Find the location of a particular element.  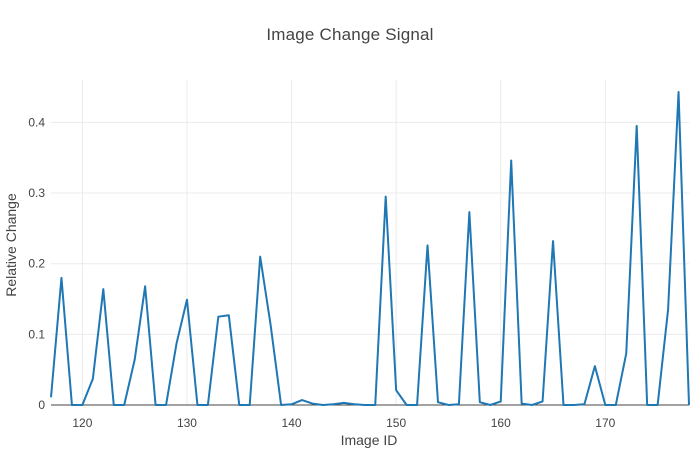

x-tick-label: 160 is located at coordinates (501, 423).